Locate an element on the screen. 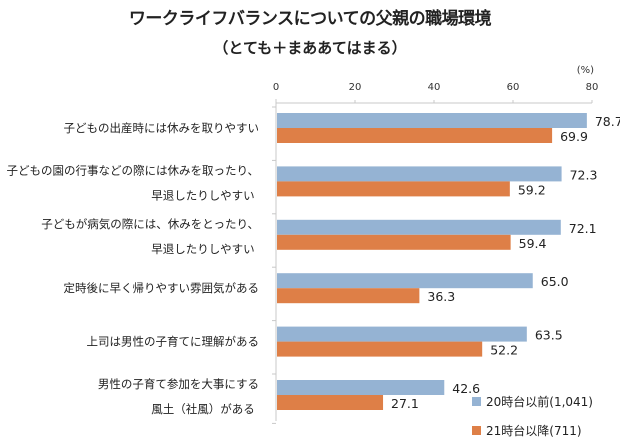 This screenshot has height=445, width=620. x-tick-label: 40 is located at coordinates (434, 87).